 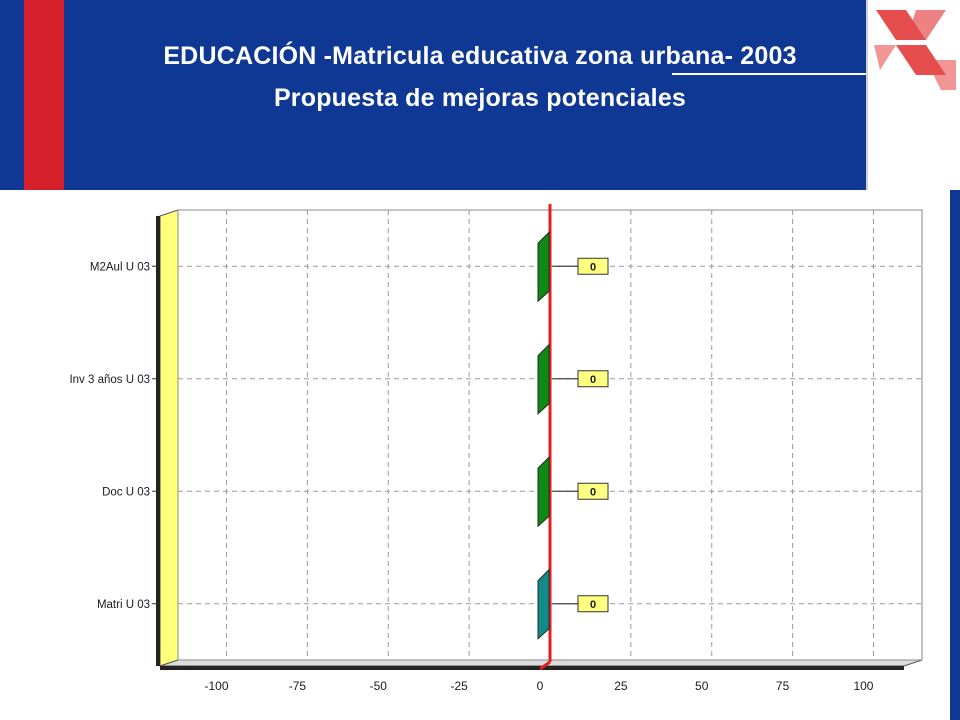 I want to click on chart-floor-edge, so click(x=532, y=668).